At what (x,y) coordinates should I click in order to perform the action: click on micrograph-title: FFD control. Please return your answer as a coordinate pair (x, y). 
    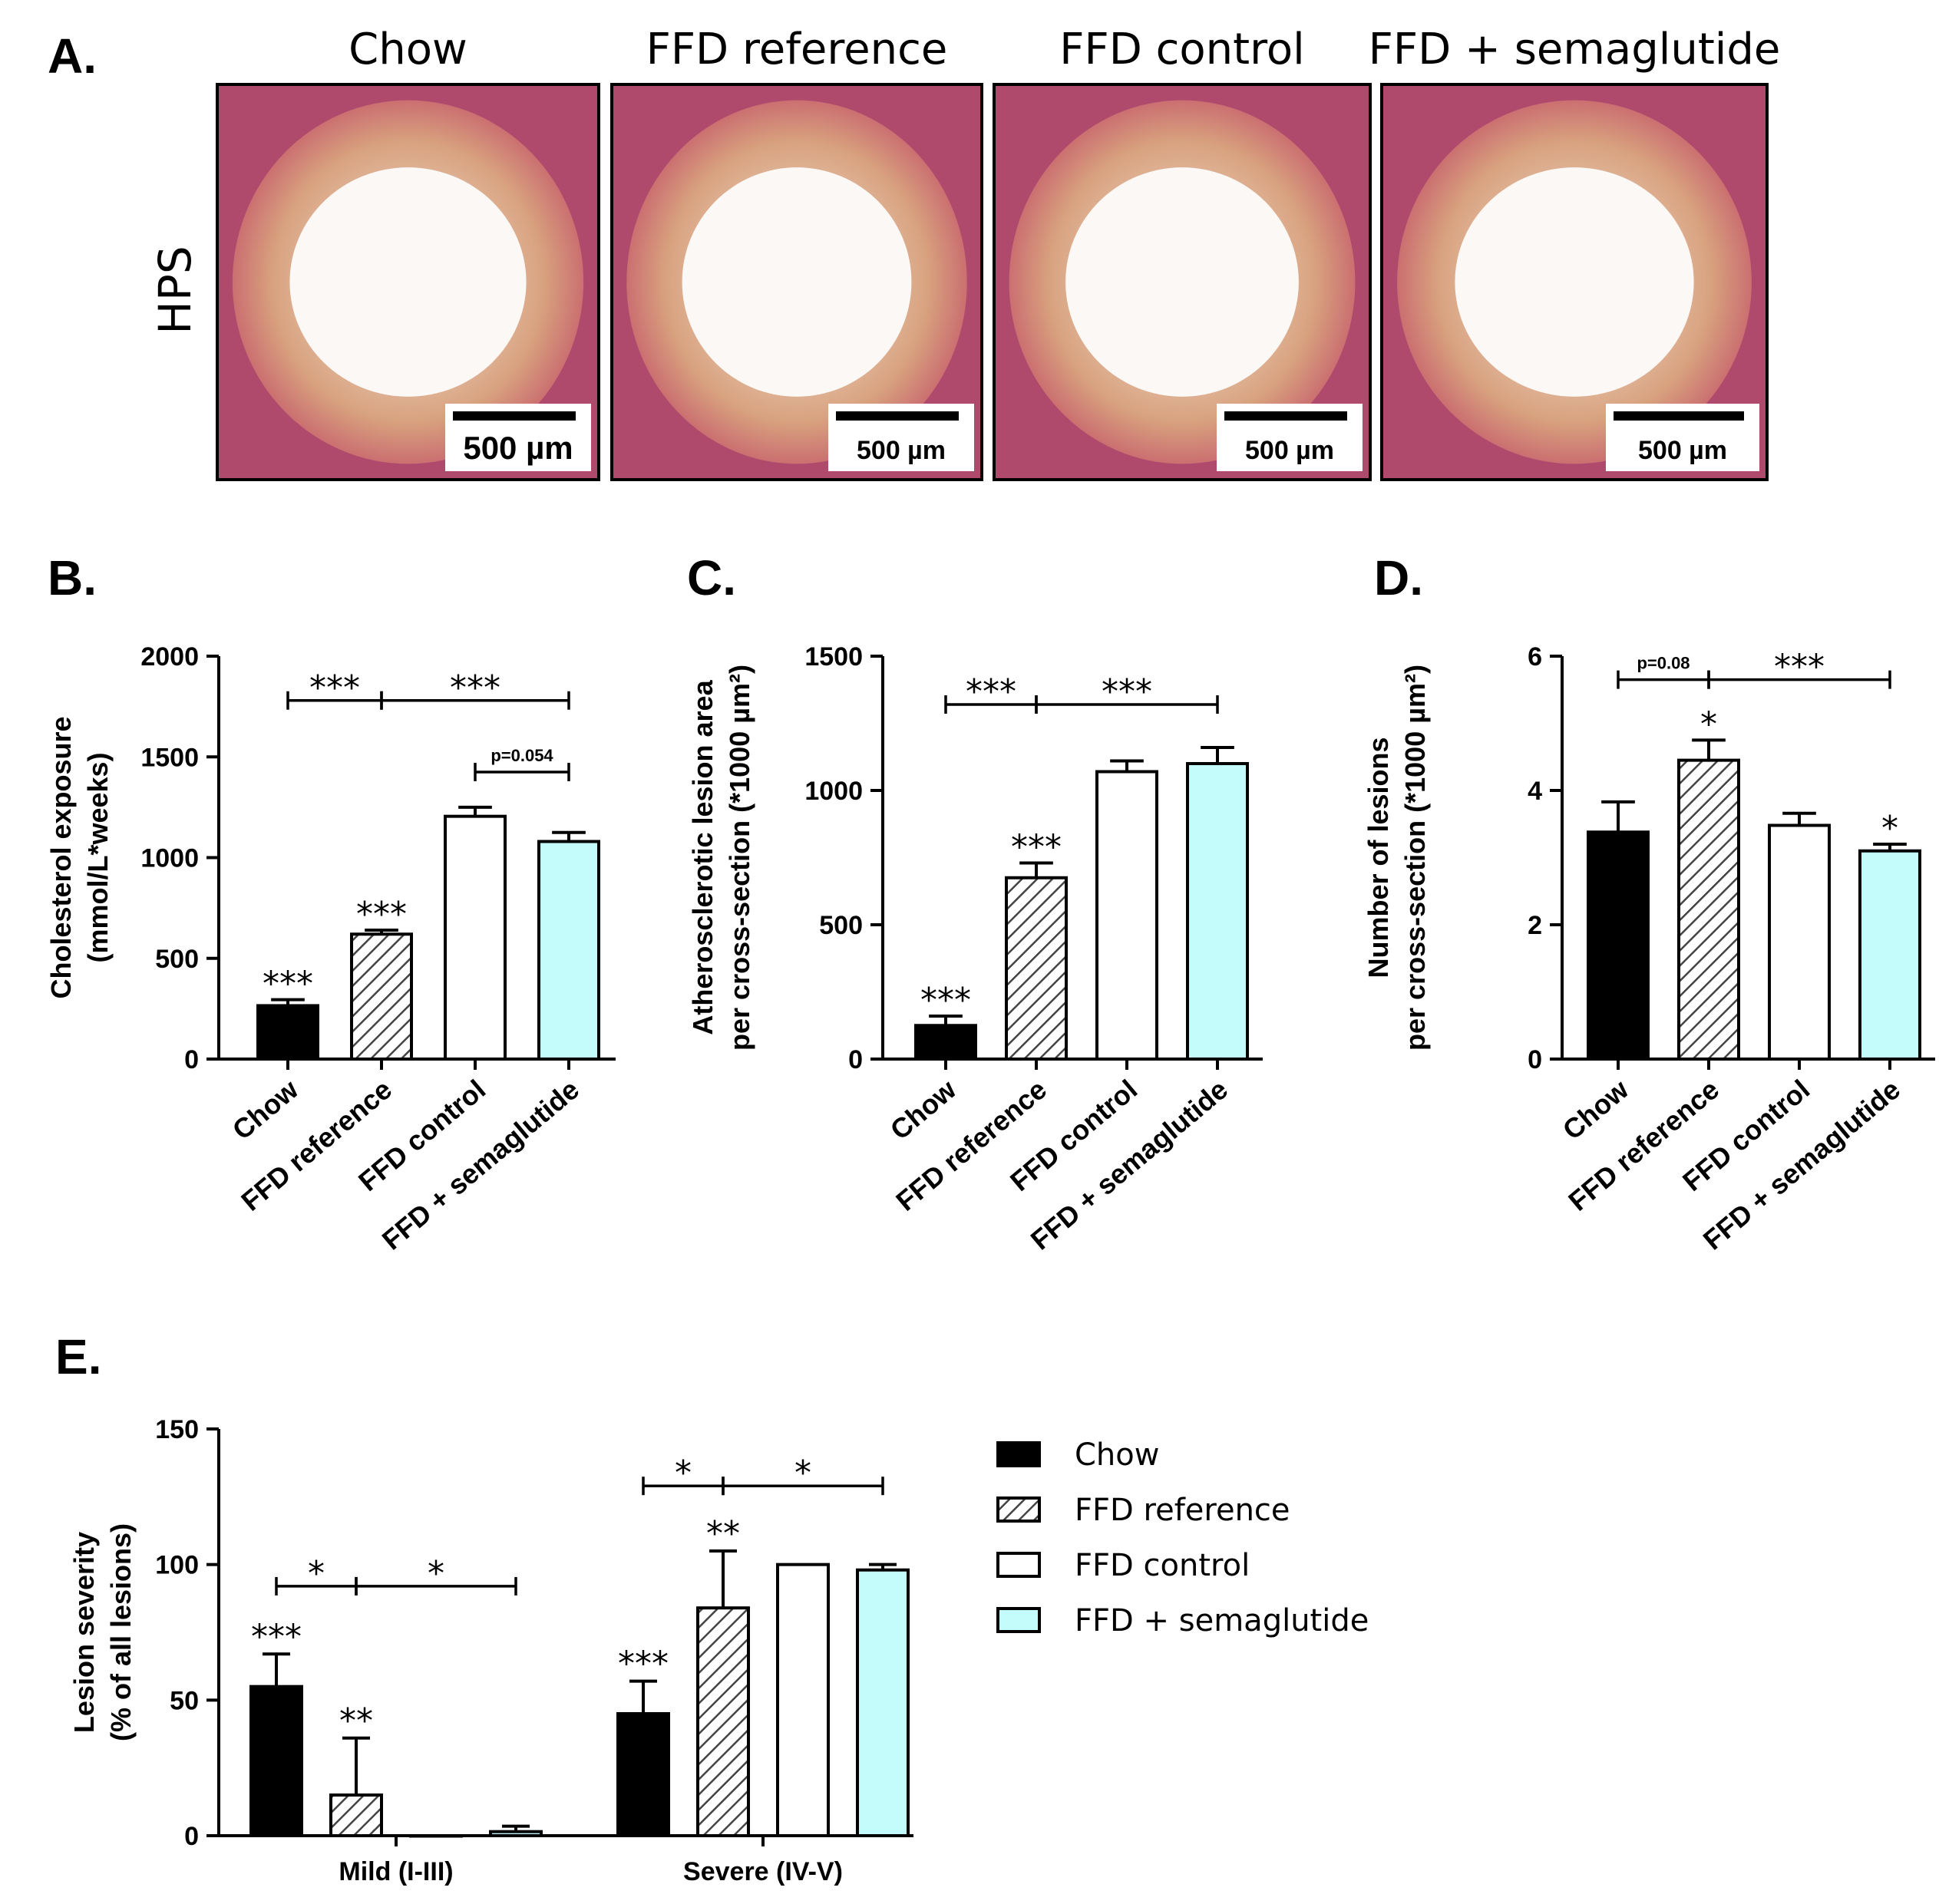
    Looking at the image, I should click on (1181, 49).